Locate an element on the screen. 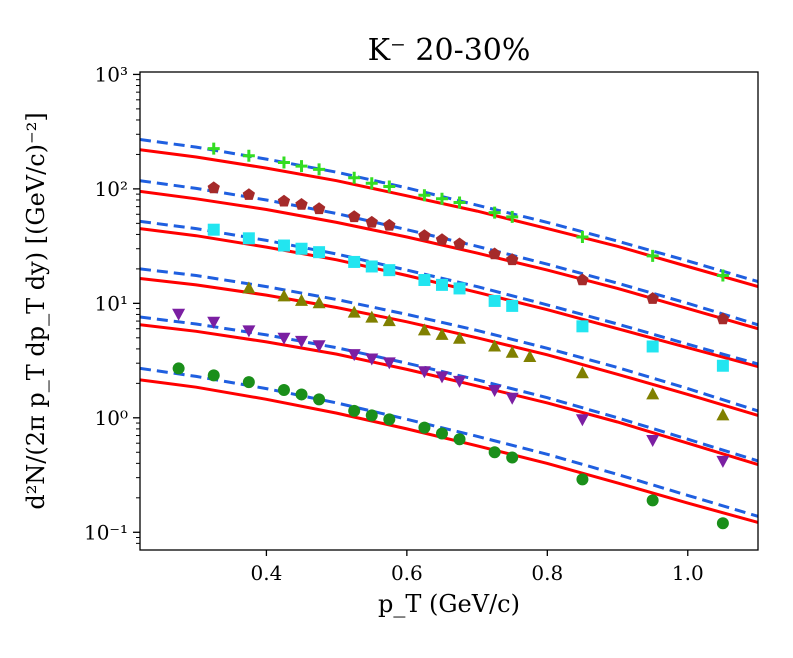 This screenshot has height=658, width=793. x-axis-label: p_T (GeV/c) is located at coordinates (449, 604).